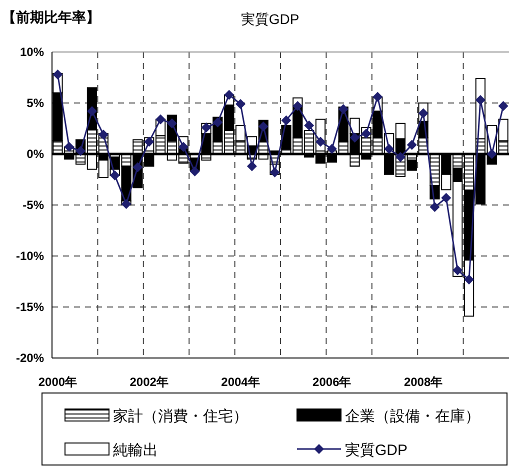 The image size is (509, 467). I want to click on legend-label: 実質GDP, so click(376, 450).